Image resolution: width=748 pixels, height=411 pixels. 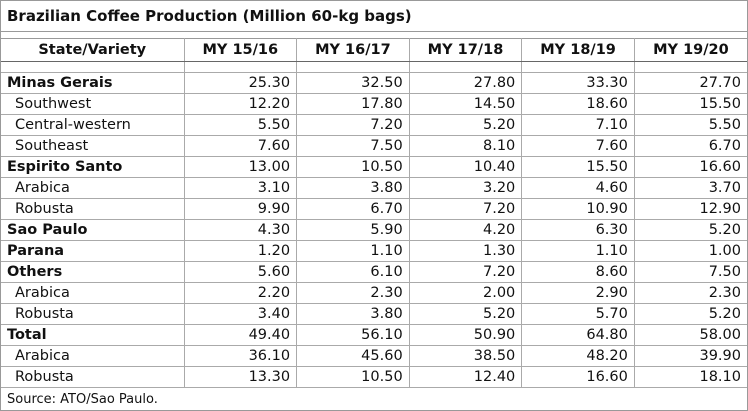 I want to click on table-row: Southeast 7.60 7.50 8.10 7.60 6.70, so click(x=374, y=146).